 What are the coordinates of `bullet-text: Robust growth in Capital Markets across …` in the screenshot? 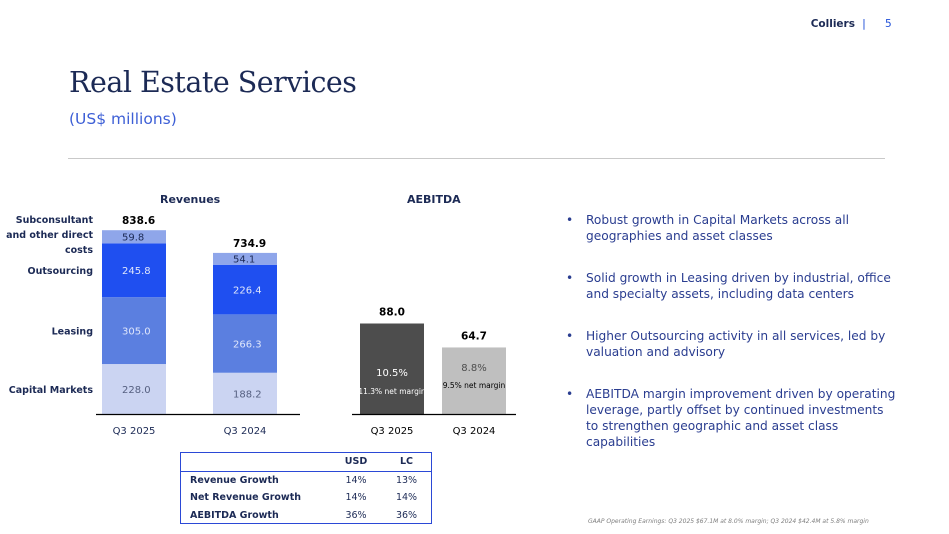 It's located at (718, 228).